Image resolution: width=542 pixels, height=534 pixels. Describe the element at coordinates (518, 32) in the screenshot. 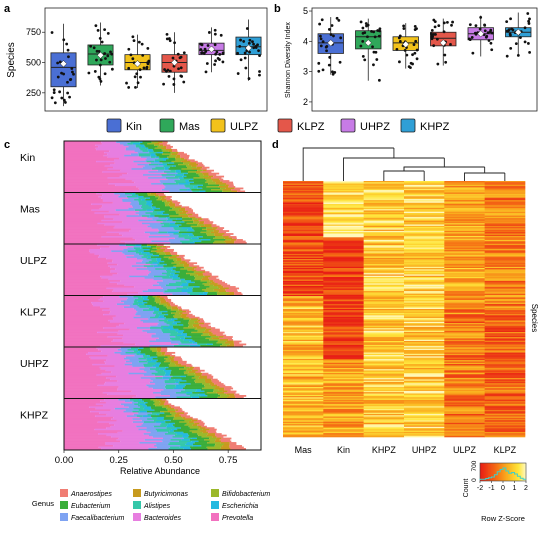

I see `mean-marker` at that location.